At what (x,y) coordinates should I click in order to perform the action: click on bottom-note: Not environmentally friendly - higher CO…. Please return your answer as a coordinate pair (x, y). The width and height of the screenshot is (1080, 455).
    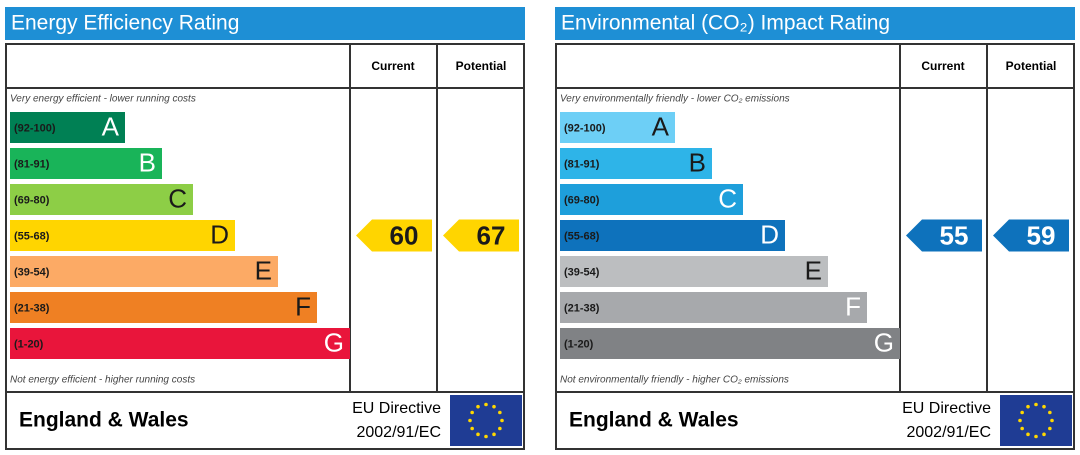
    Looking at the image, I should click on (674, 380).